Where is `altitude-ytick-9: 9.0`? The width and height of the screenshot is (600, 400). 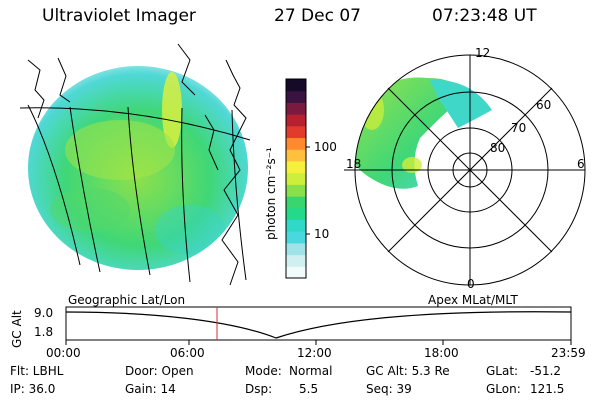
altitude-ytick-9: 9.0 is located at coordinates (44, 313).